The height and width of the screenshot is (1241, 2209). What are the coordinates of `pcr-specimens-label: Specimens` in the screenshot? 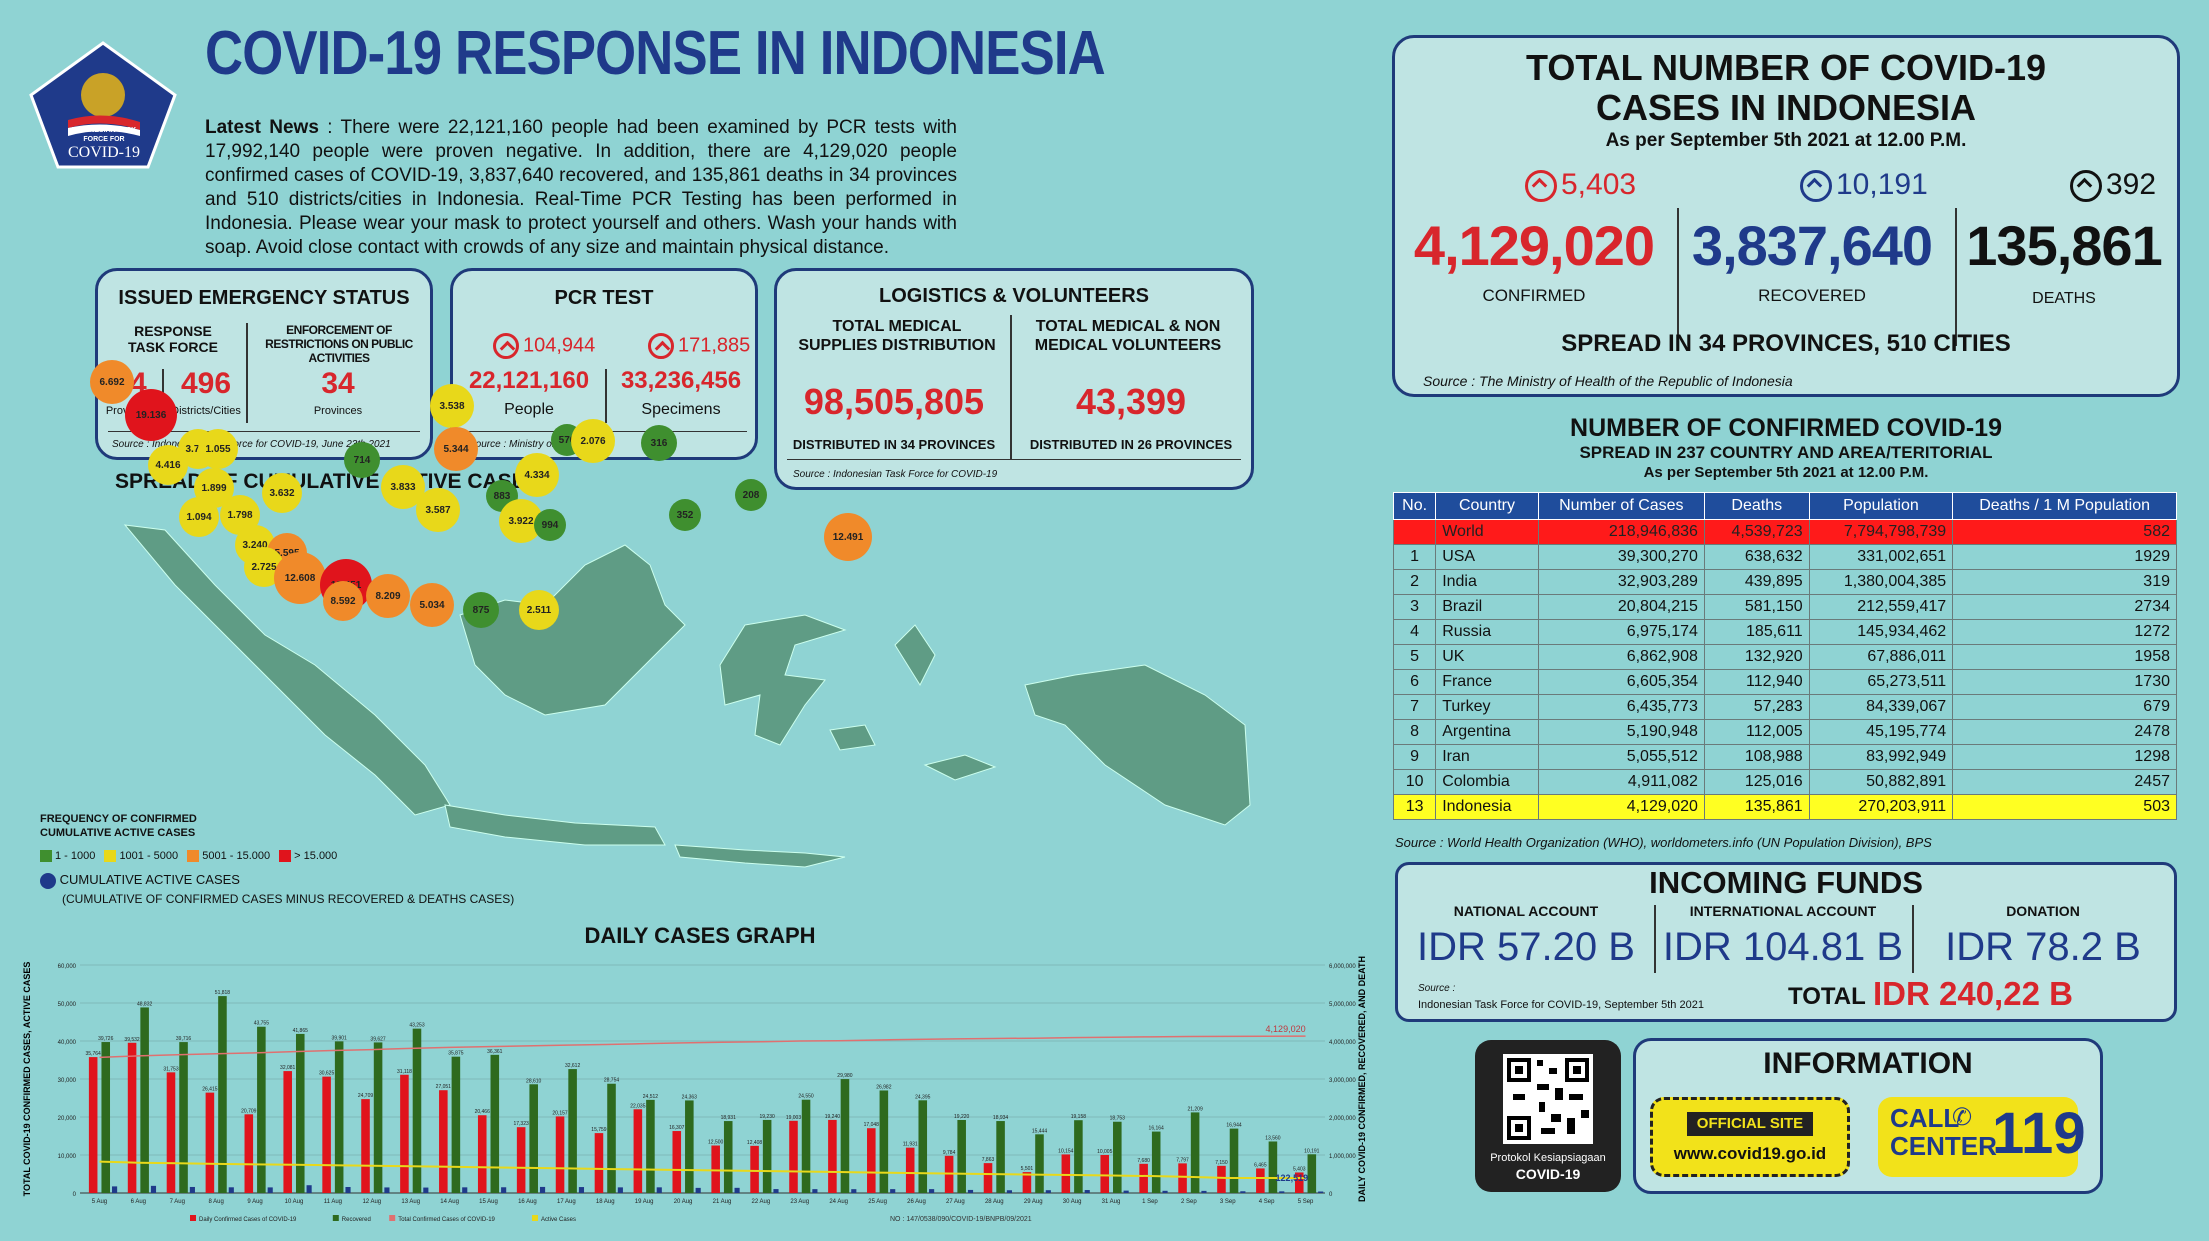 It's located at (681, 409).